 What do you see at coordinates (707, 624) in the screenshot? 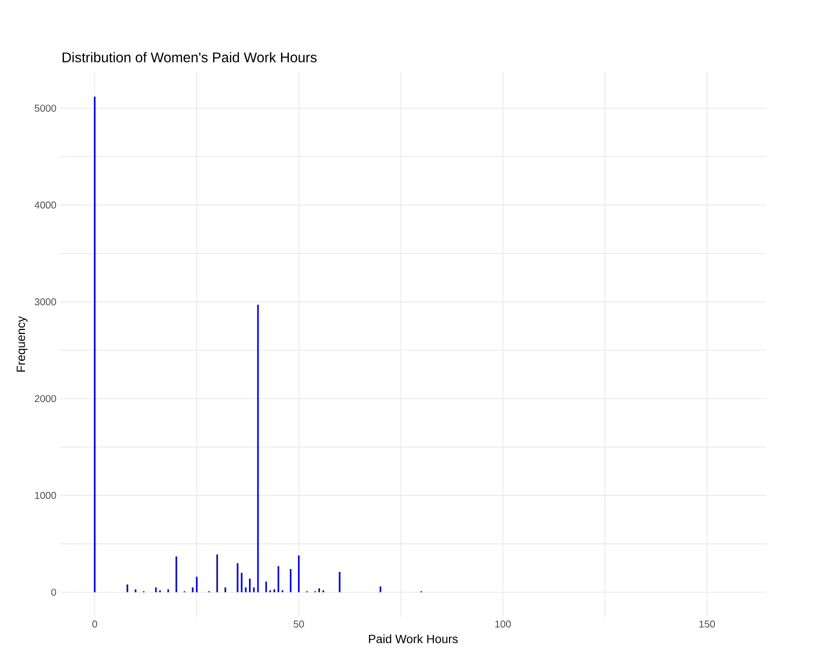
I see `x-tick-label: 150` at bounding box center [707, 624].